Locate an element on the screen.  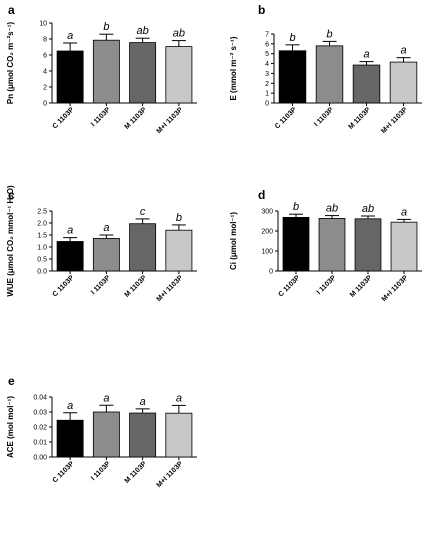
y-tick-label: 0.00 is located at coordinates (40, 458).